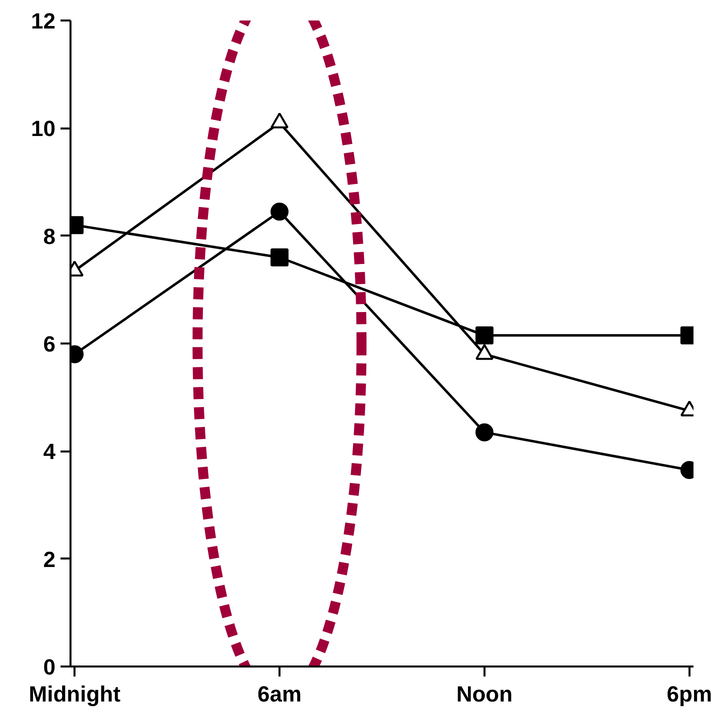 The height and width of the screenshot is (716, 723). What do you see at coordinates (49, 344) in the screenshot?
I see `y-tick-label: 6` at bounding box center [49, 344].